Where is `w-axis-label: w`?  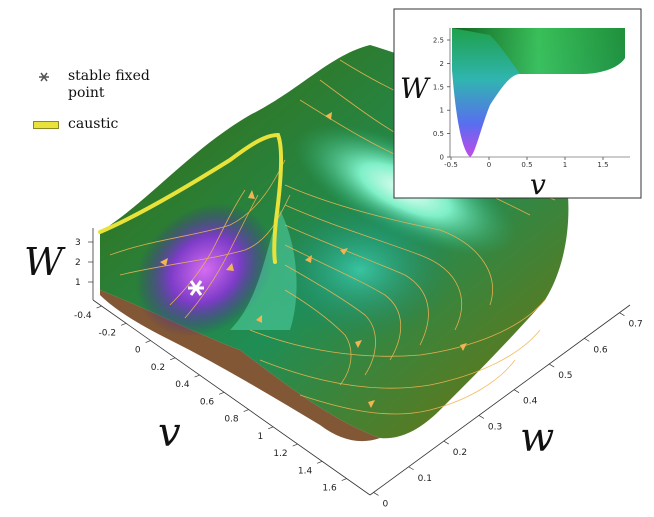
w-axis-label: w is located at coordinates (537, 438).